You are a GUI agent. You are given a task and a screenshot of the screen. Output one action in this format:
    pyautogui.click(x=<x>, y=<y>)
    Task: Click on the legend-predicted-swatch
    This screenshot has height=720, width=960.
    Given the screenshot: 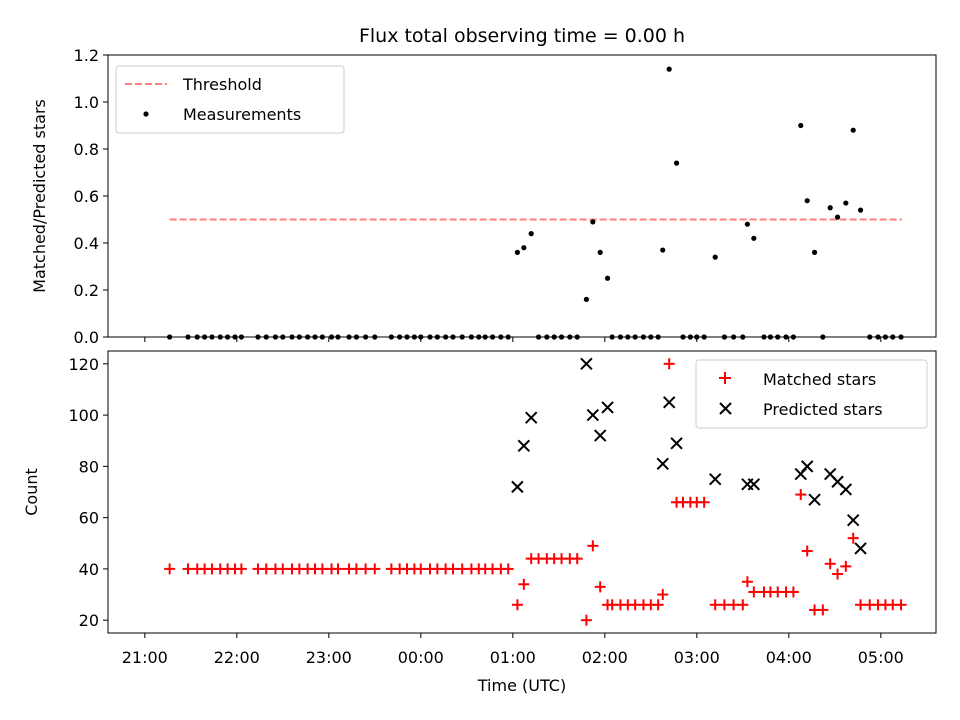 What is the action you would take?
    pyautogui.click(x=725, y=408)
    